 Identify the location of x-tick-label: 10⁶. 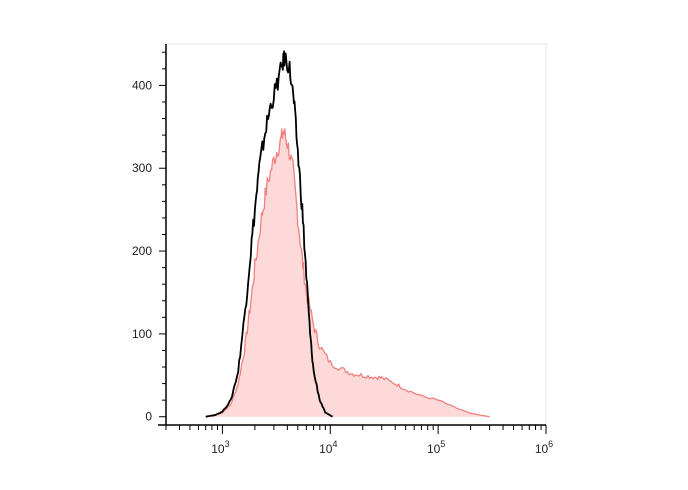
(544, 447).